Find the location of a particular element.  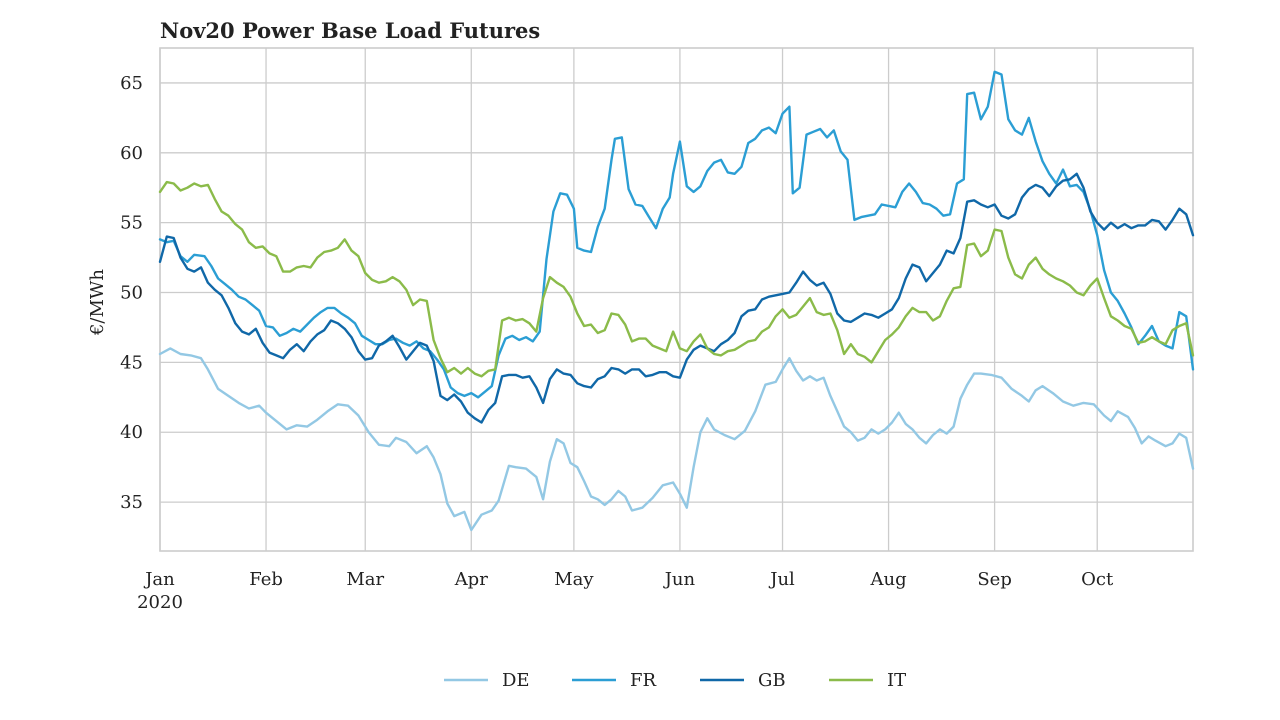

y-tick-label: 60 is located at coordinates (131, 153).